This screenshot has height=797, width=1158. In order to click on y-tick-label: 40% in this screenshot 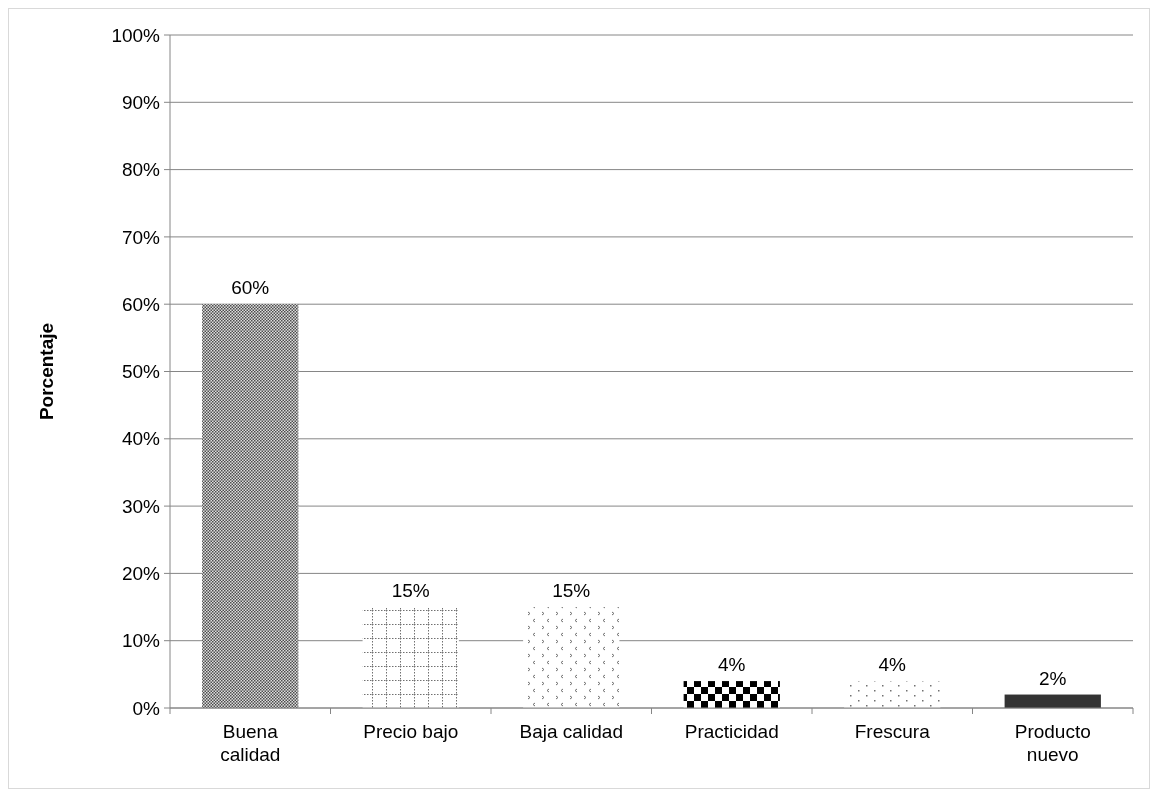, I will do `click(141, 439)`.